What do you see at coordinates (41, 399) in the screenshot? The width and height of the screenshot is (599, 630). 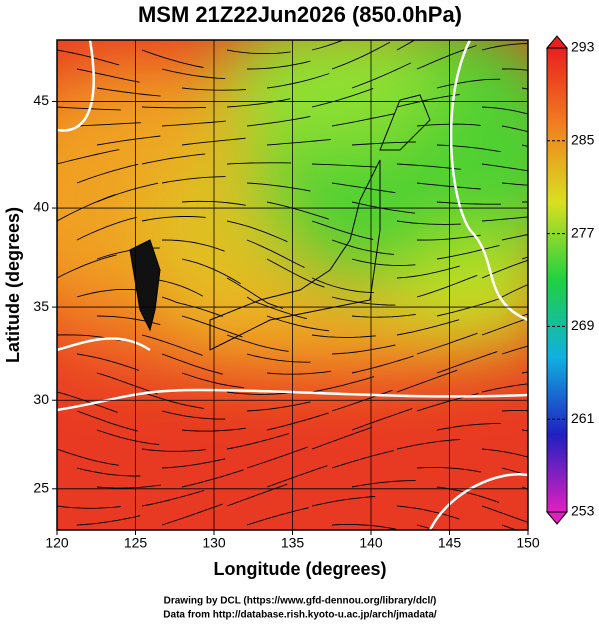 I see `y-tick-label: 30` at bounding box center [41, 399].